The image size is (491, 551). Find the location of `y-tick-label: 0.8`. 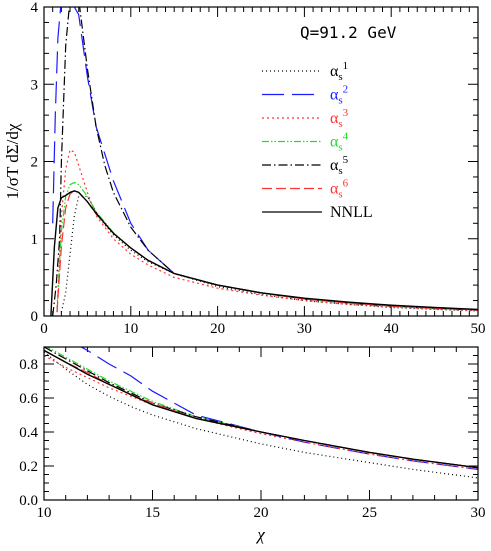

y-tick-label: 0.8 is located at coordinates (28, 365).